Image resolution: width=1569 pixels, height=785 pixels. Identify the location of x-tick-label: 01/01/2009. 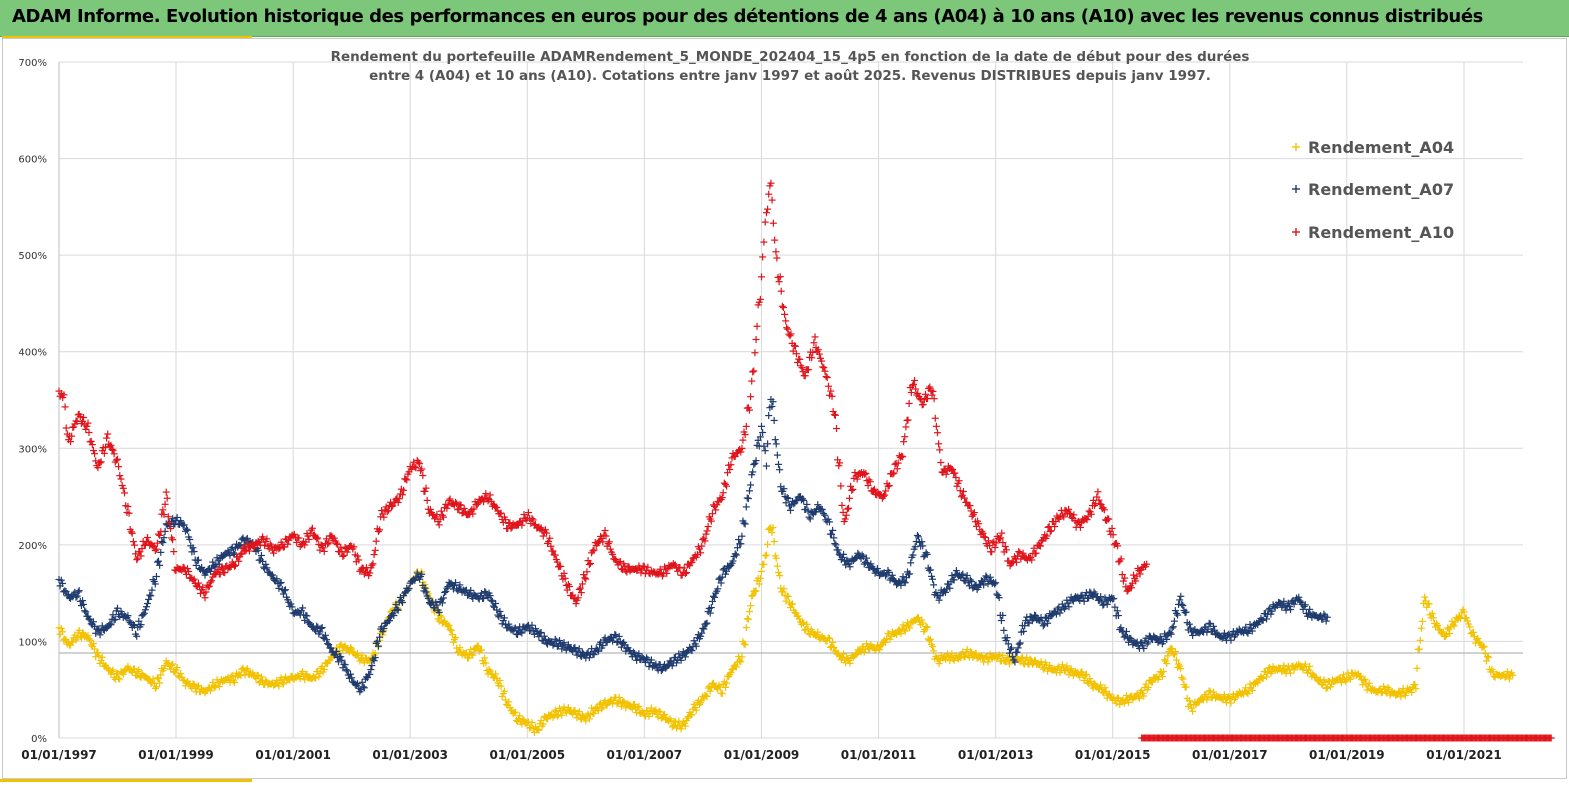
(762, 755).